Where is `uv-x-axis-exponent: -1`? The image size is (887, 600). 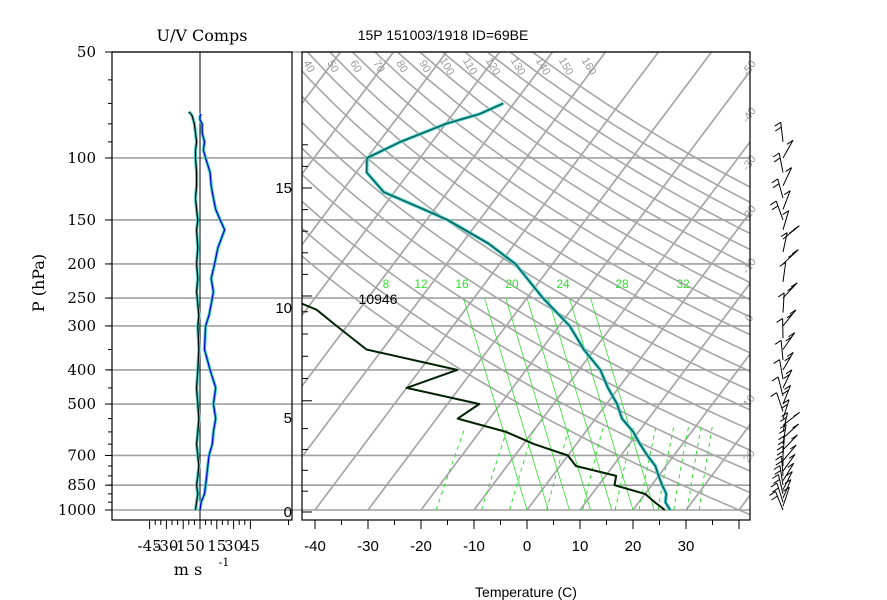 uv-x-axis-exponent: -1 is located at coordinates (224, 562).